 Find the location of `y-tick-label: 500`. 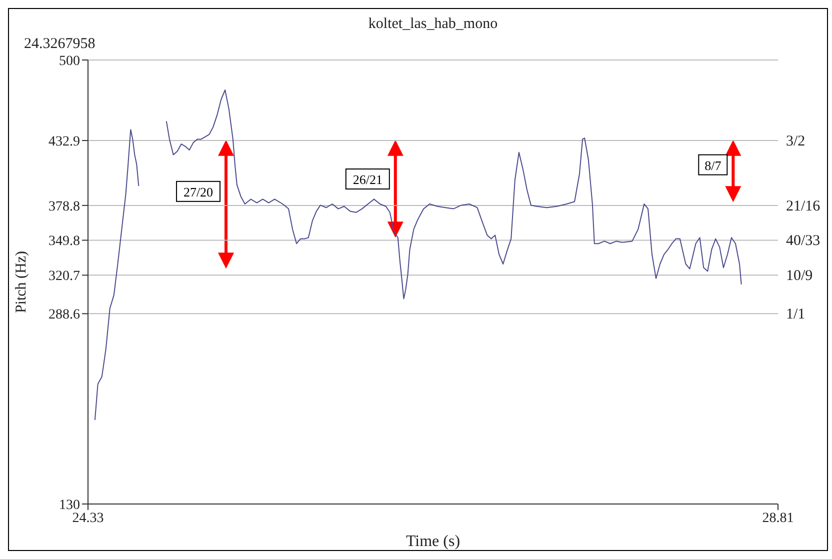

y-tick-label: 500 is located at coordinates (69, 61).